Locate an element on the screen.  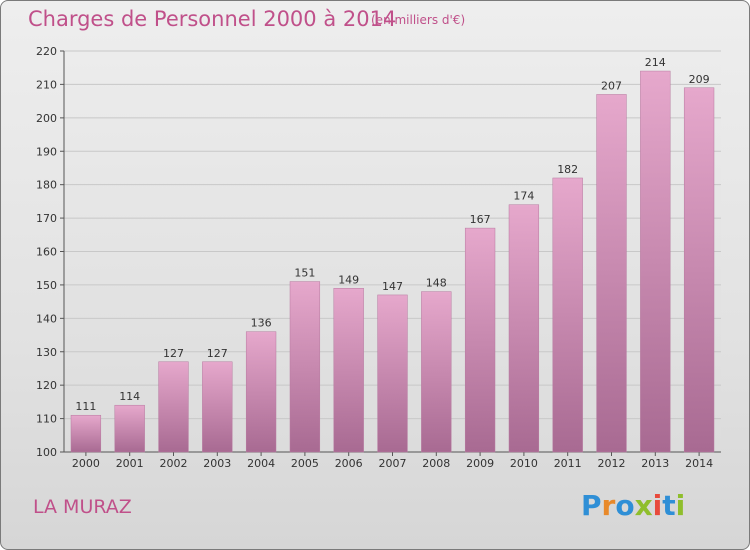
bar-2000 is located at coordinates (86, 433).